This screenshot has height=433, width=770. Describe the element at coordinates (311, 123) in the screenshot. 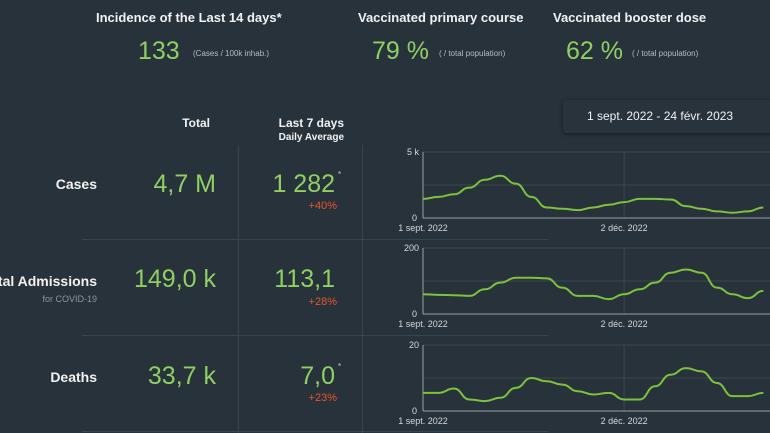

I see `header-last7: Last 7 days` at that location.